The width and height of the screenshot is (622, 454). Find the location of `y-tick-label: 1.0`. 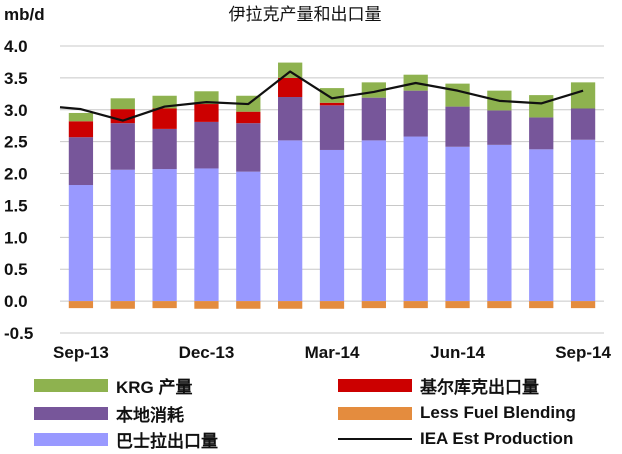

y-tick-label: 1.0 is located at coordinates (16, 237).